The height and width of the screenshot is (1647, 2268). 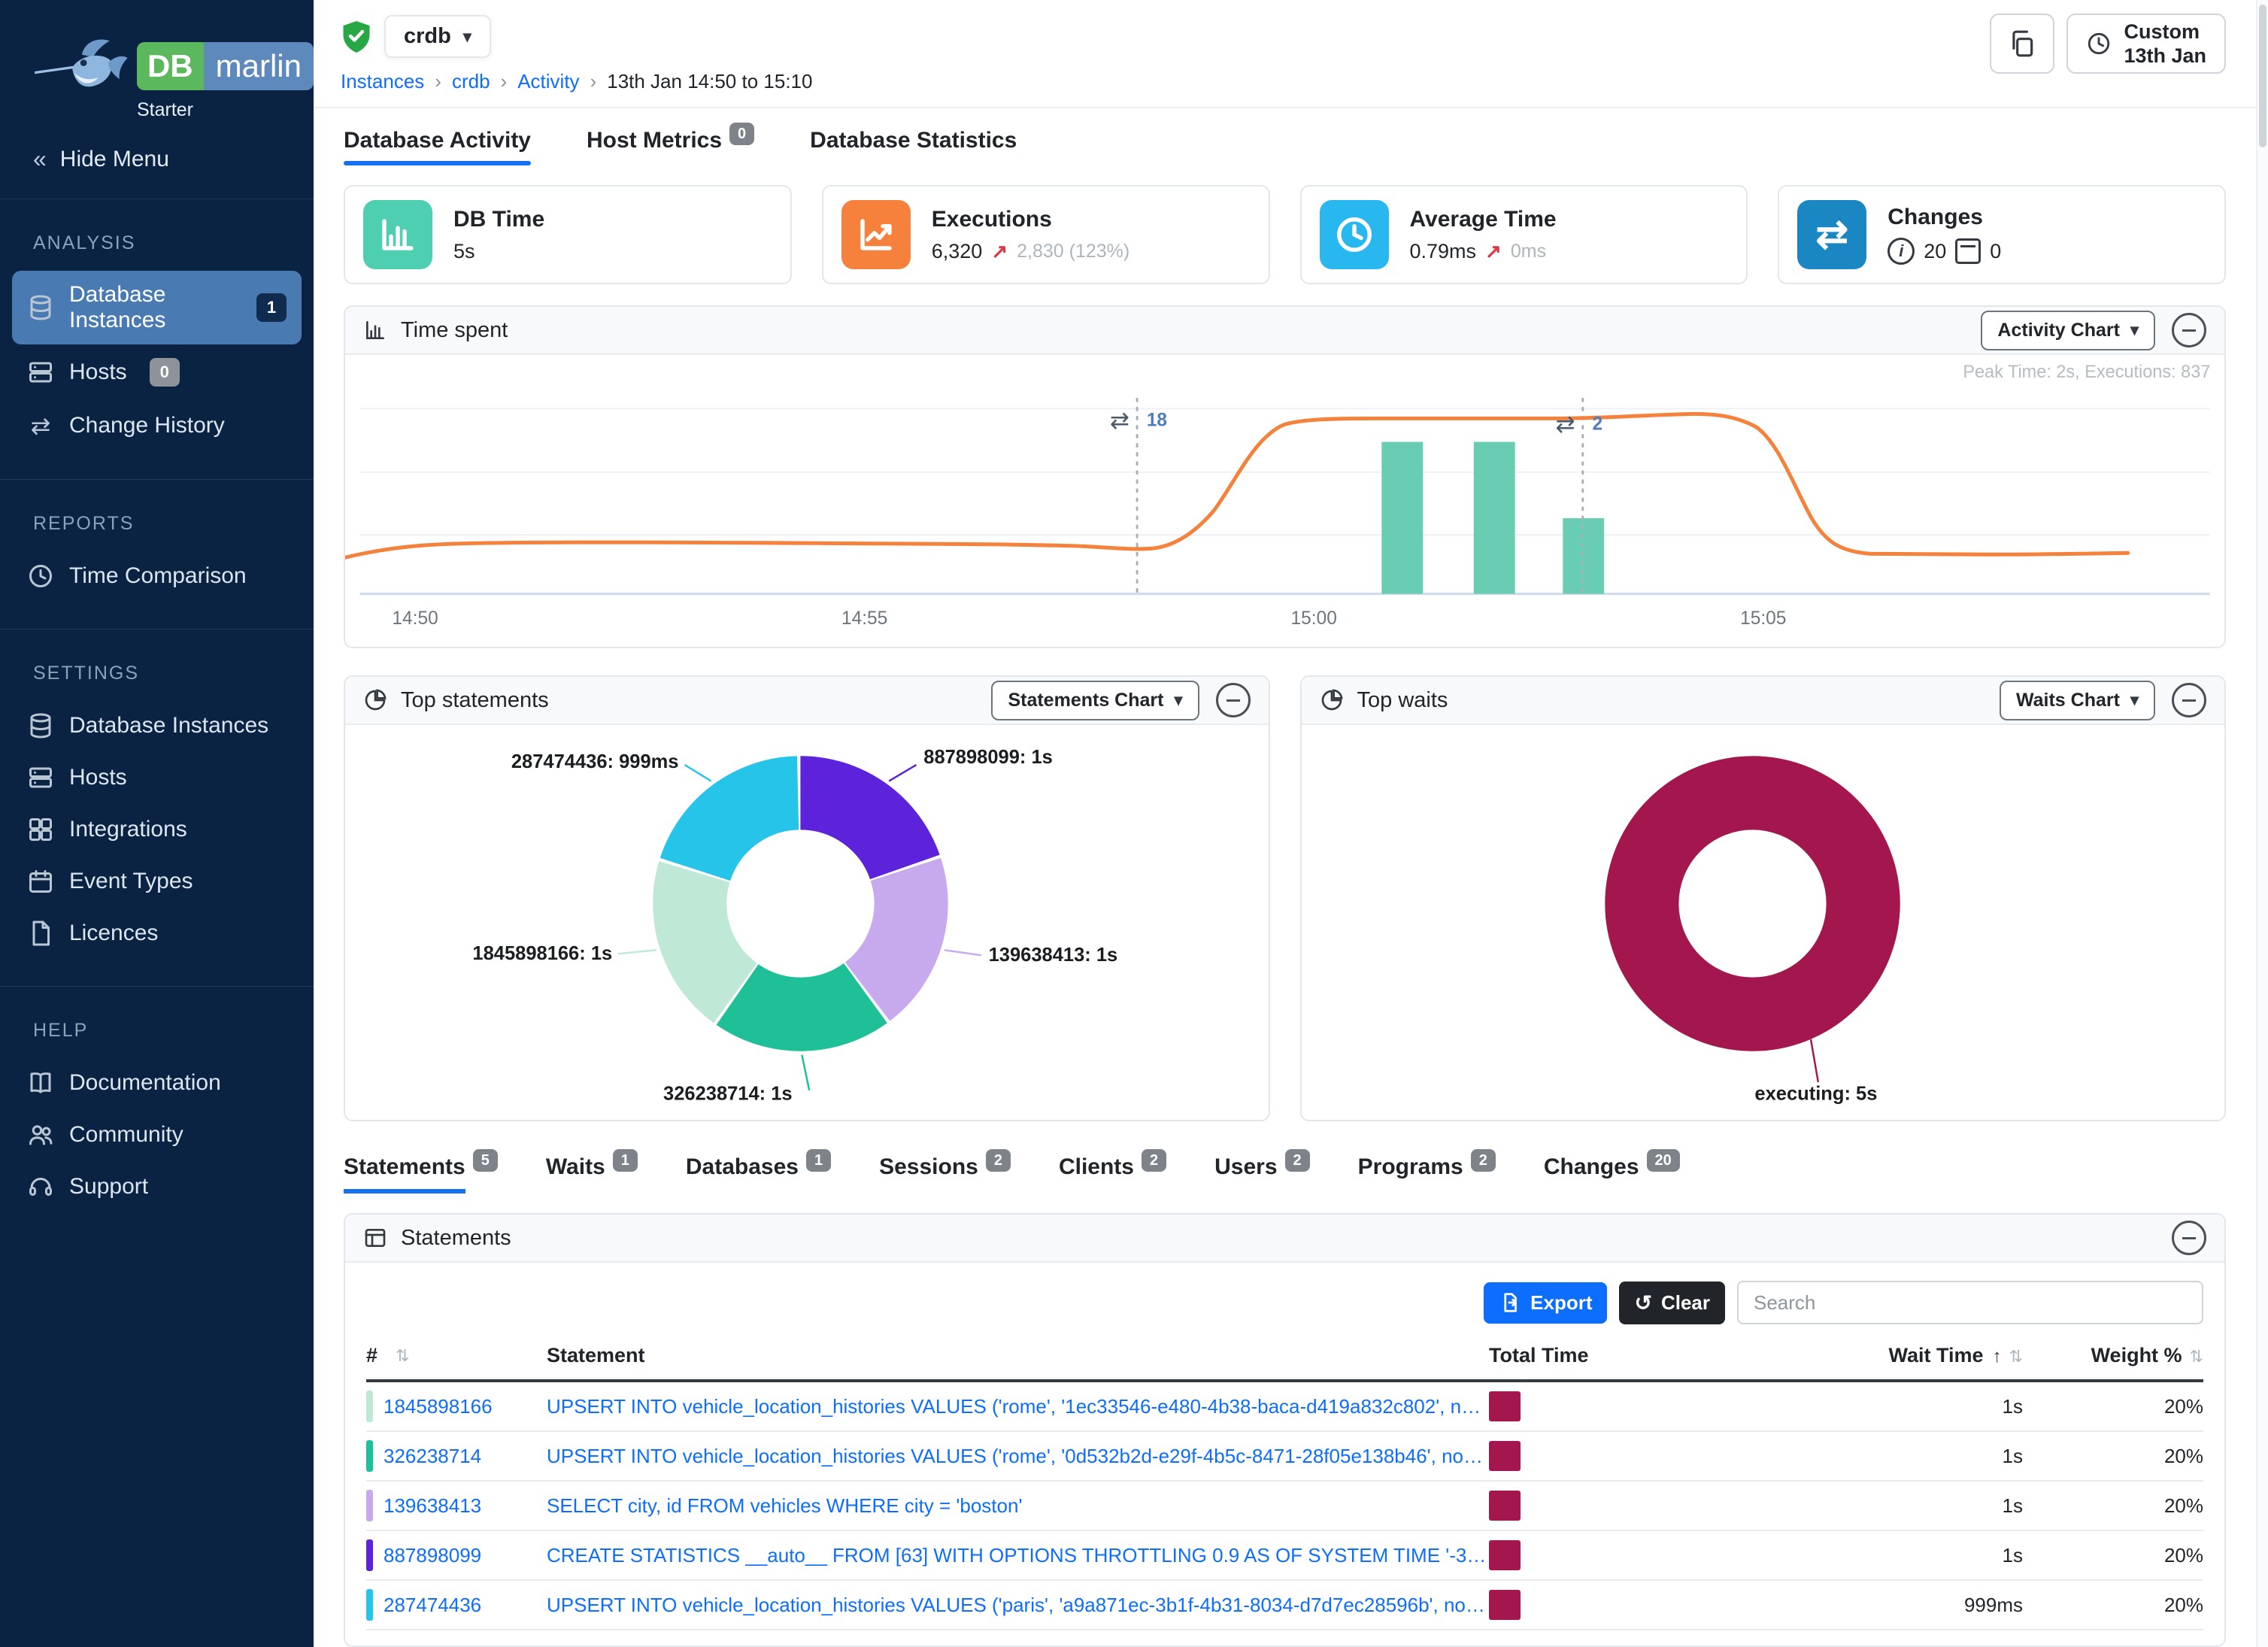 I want to click on tab-changes: Changes 20, so click(x=1612, y=1169).